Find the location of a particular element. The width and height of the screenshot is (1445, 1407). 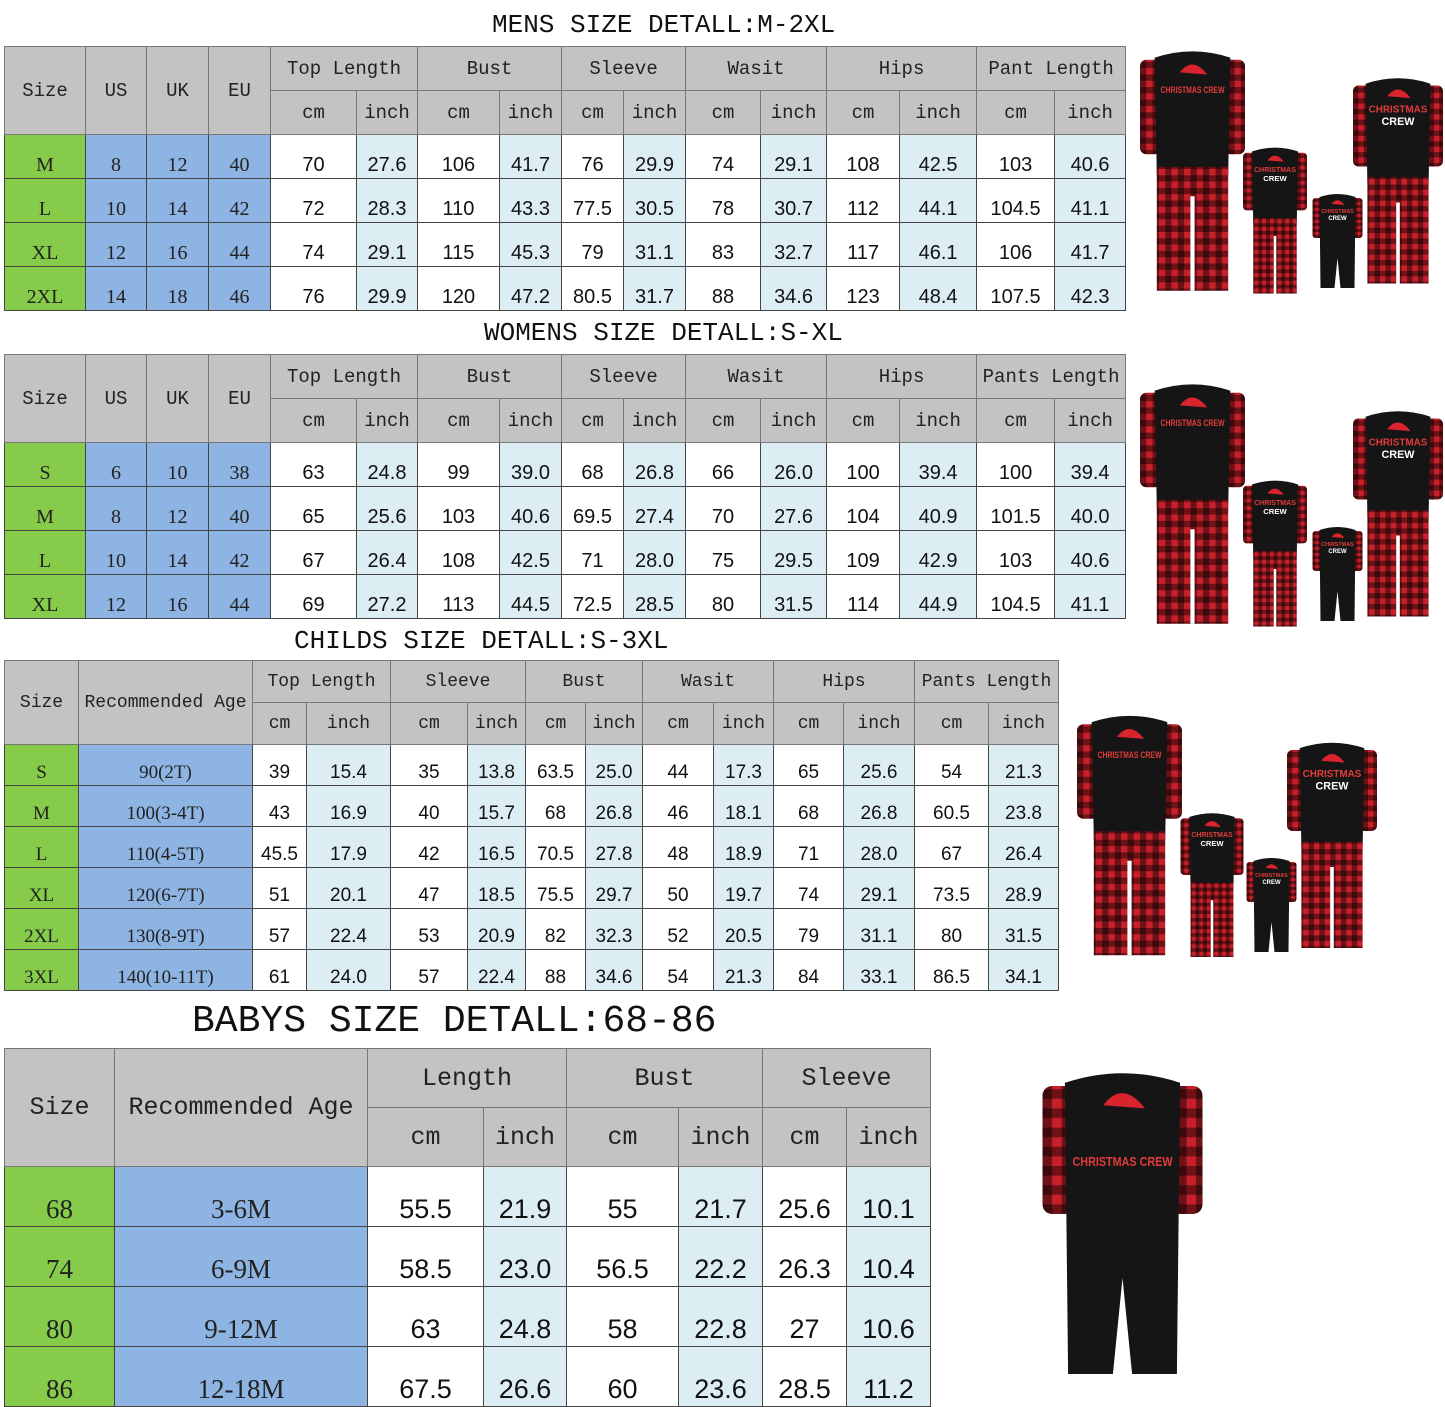

conversion-cell: 12-18M is located at coordinates (241, 1376).